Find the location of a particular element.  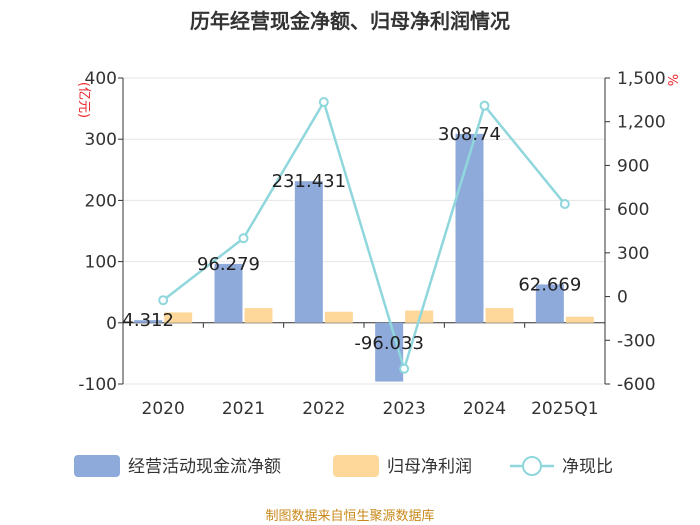

legend-label-cash-flow: 经营活动现金流净额 is located at coordinates (204, 467).